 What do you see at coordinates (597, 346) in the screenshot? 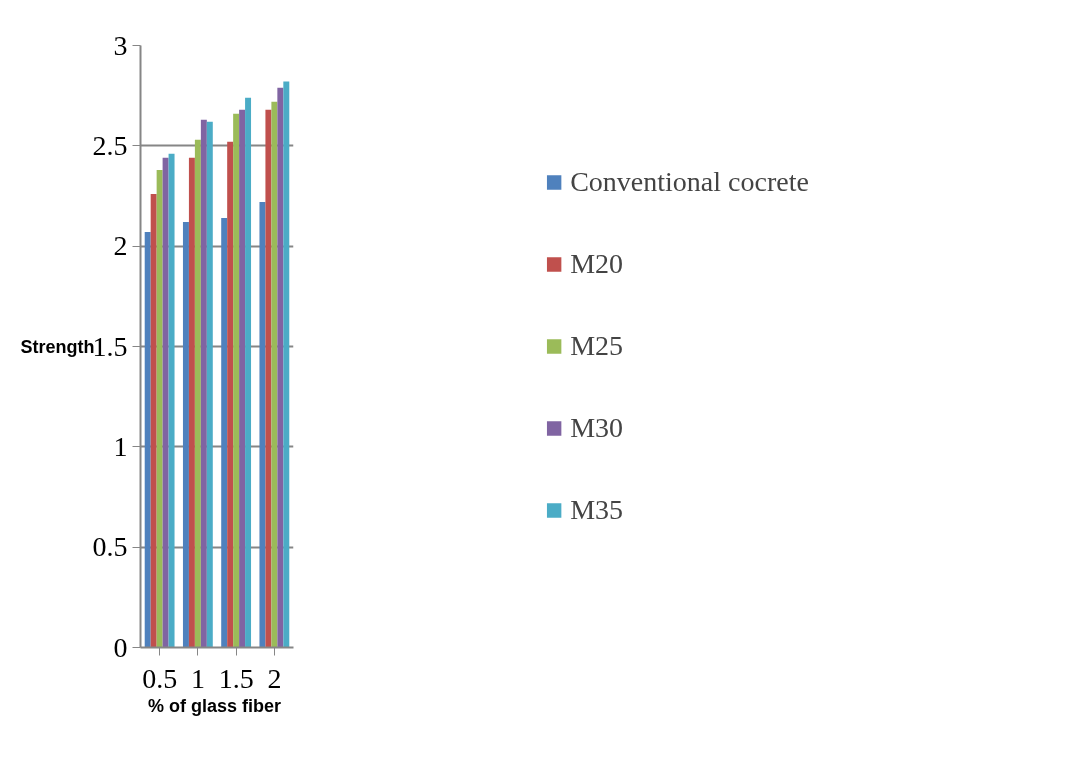
I see `legend-label: M25` at bounding box center [597, 346].